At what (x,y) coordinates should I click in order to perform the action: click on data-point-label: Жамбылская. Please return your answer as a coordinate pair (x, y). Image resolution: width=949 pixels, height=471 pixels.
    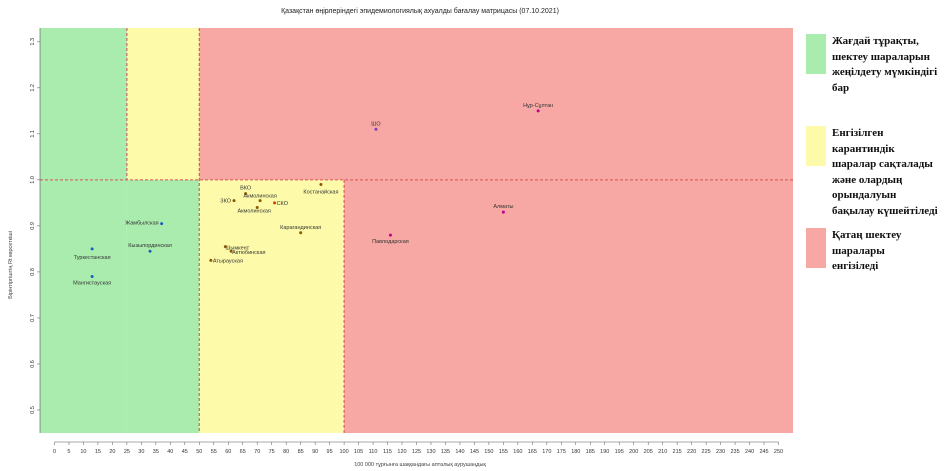
    Looking at the image, I should click on (142, 224).